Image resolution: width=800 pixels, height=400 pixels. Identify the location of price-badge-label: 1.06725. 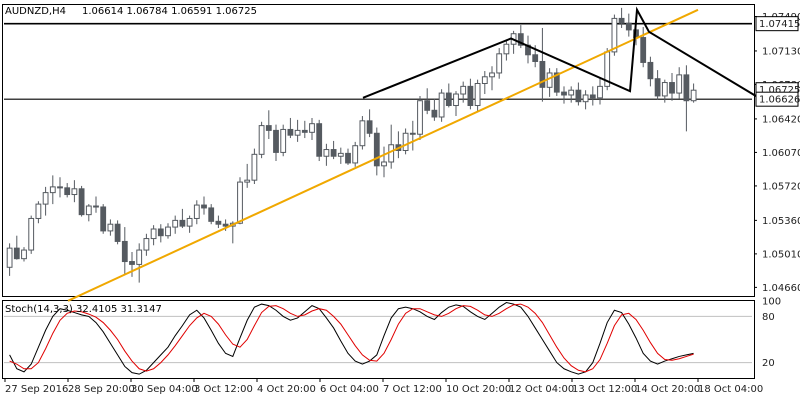
(779, 90).